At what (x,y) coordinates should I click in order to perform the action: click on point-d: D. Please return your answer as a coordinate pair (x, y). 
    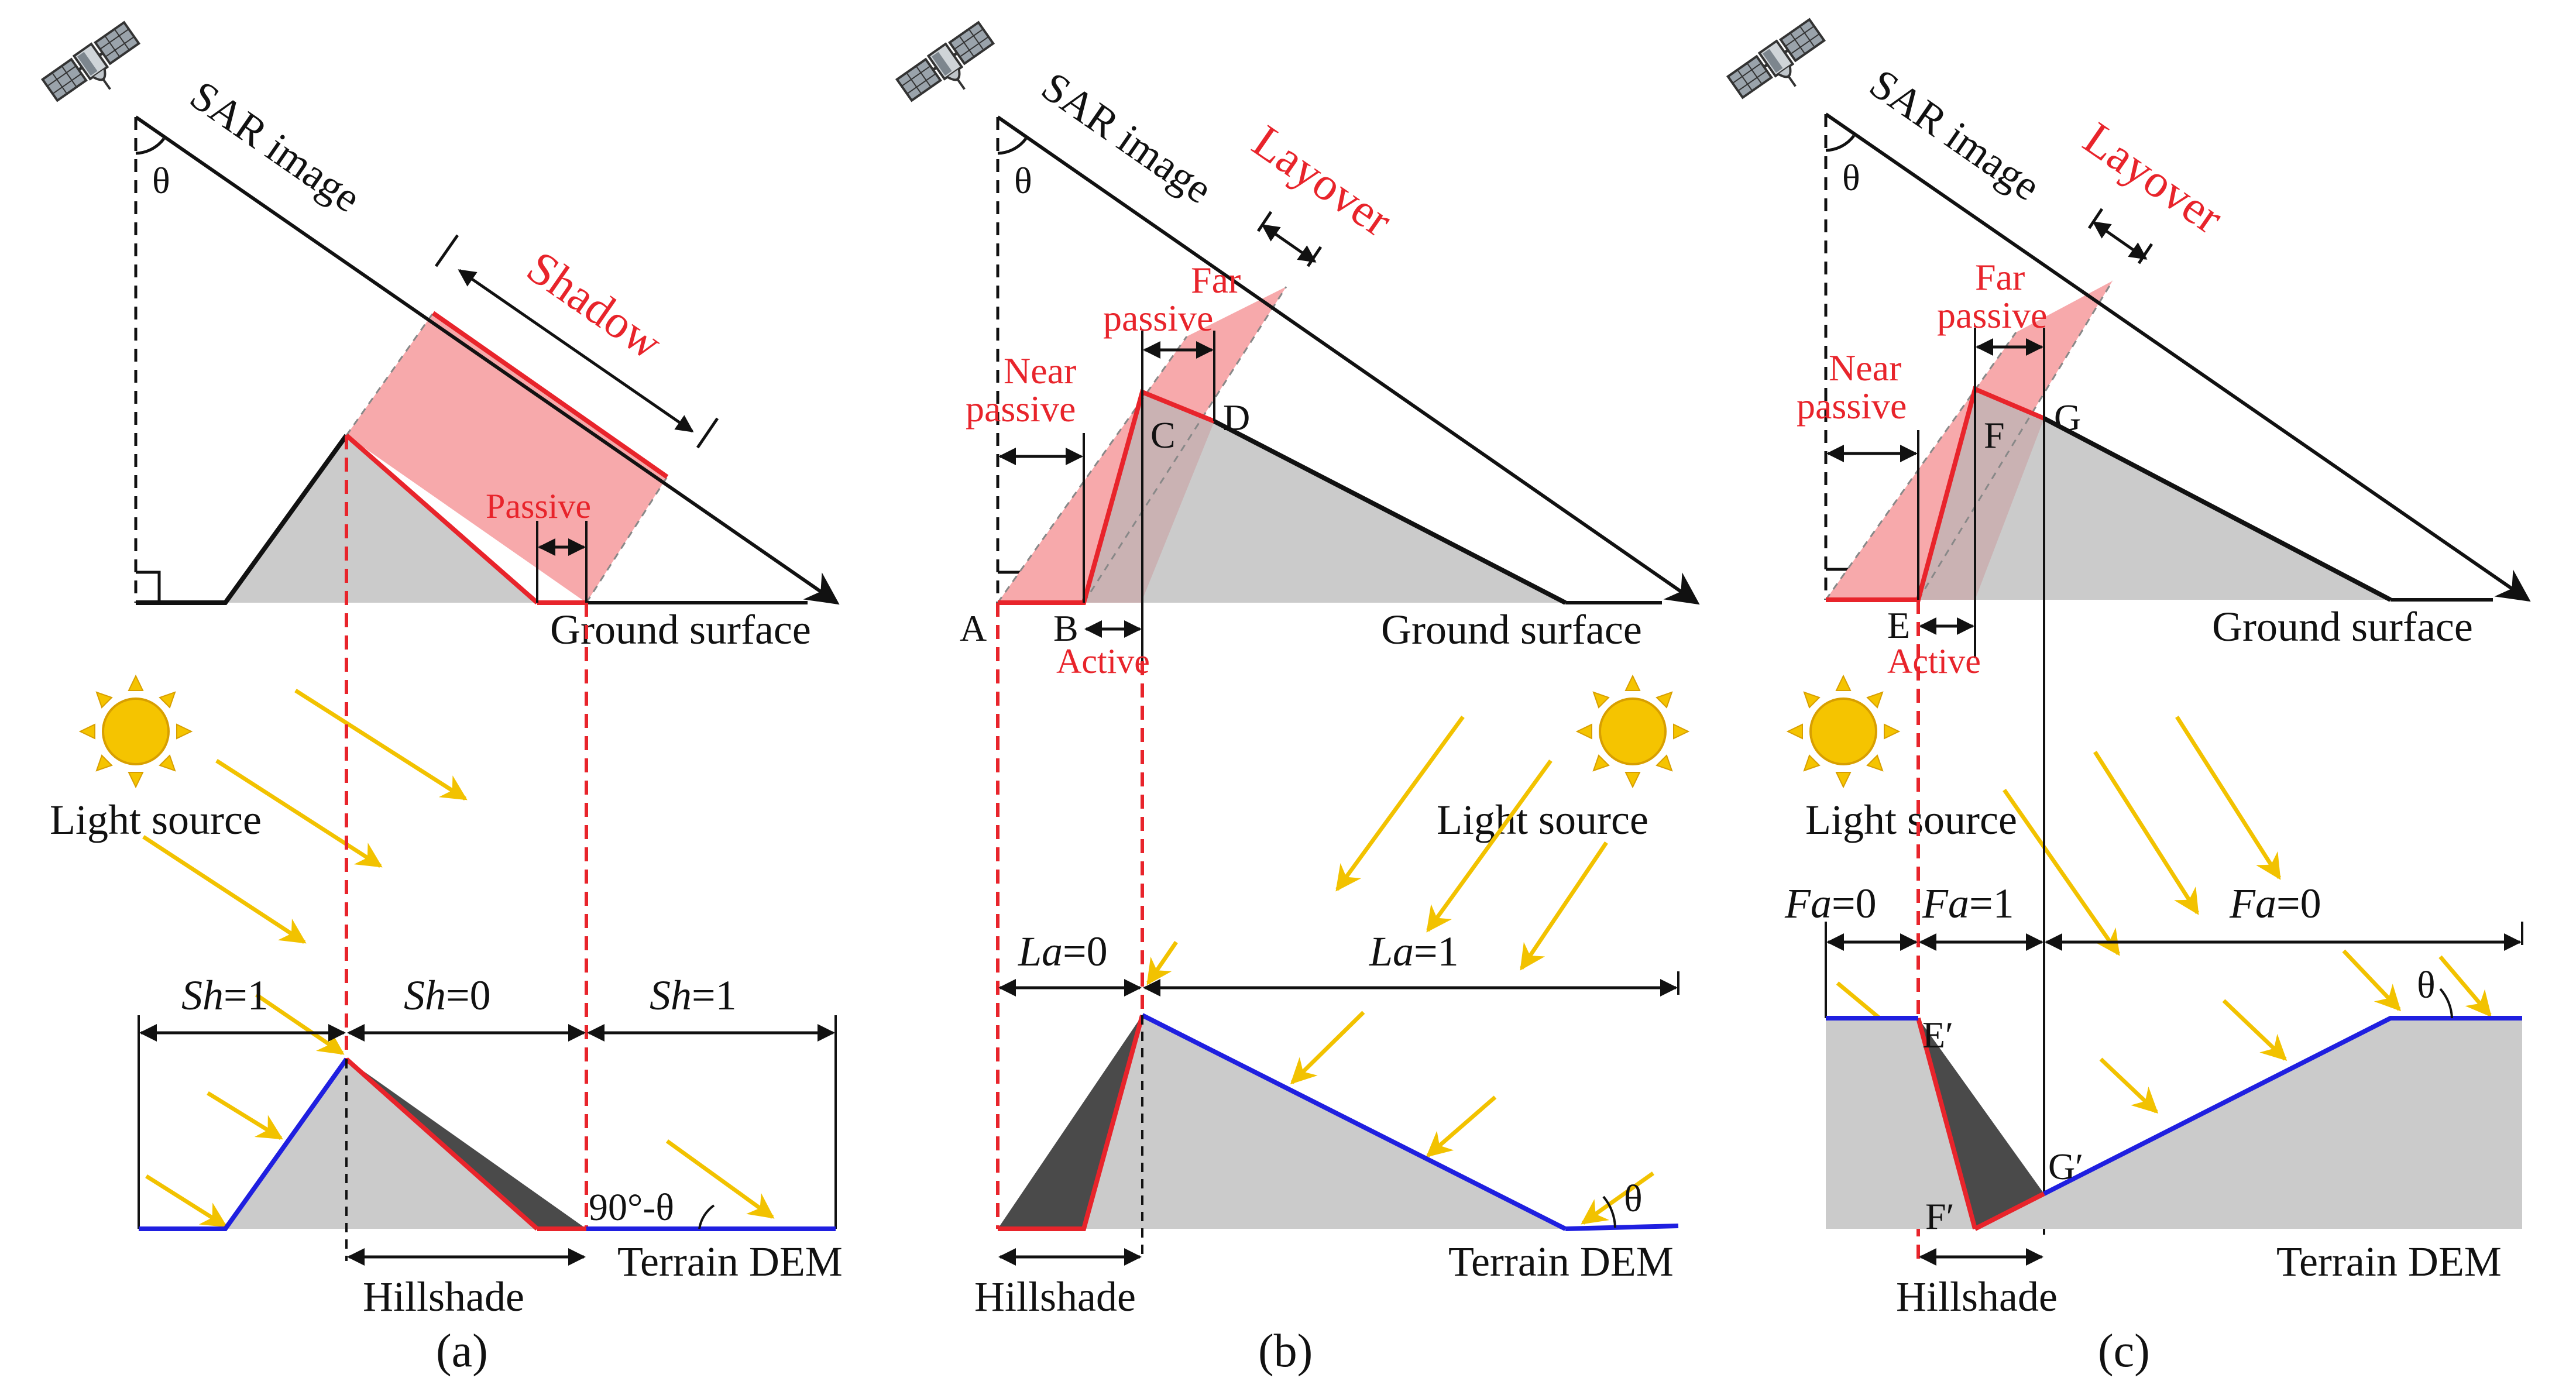
    Looking at the image, I should click on (1236, 418).